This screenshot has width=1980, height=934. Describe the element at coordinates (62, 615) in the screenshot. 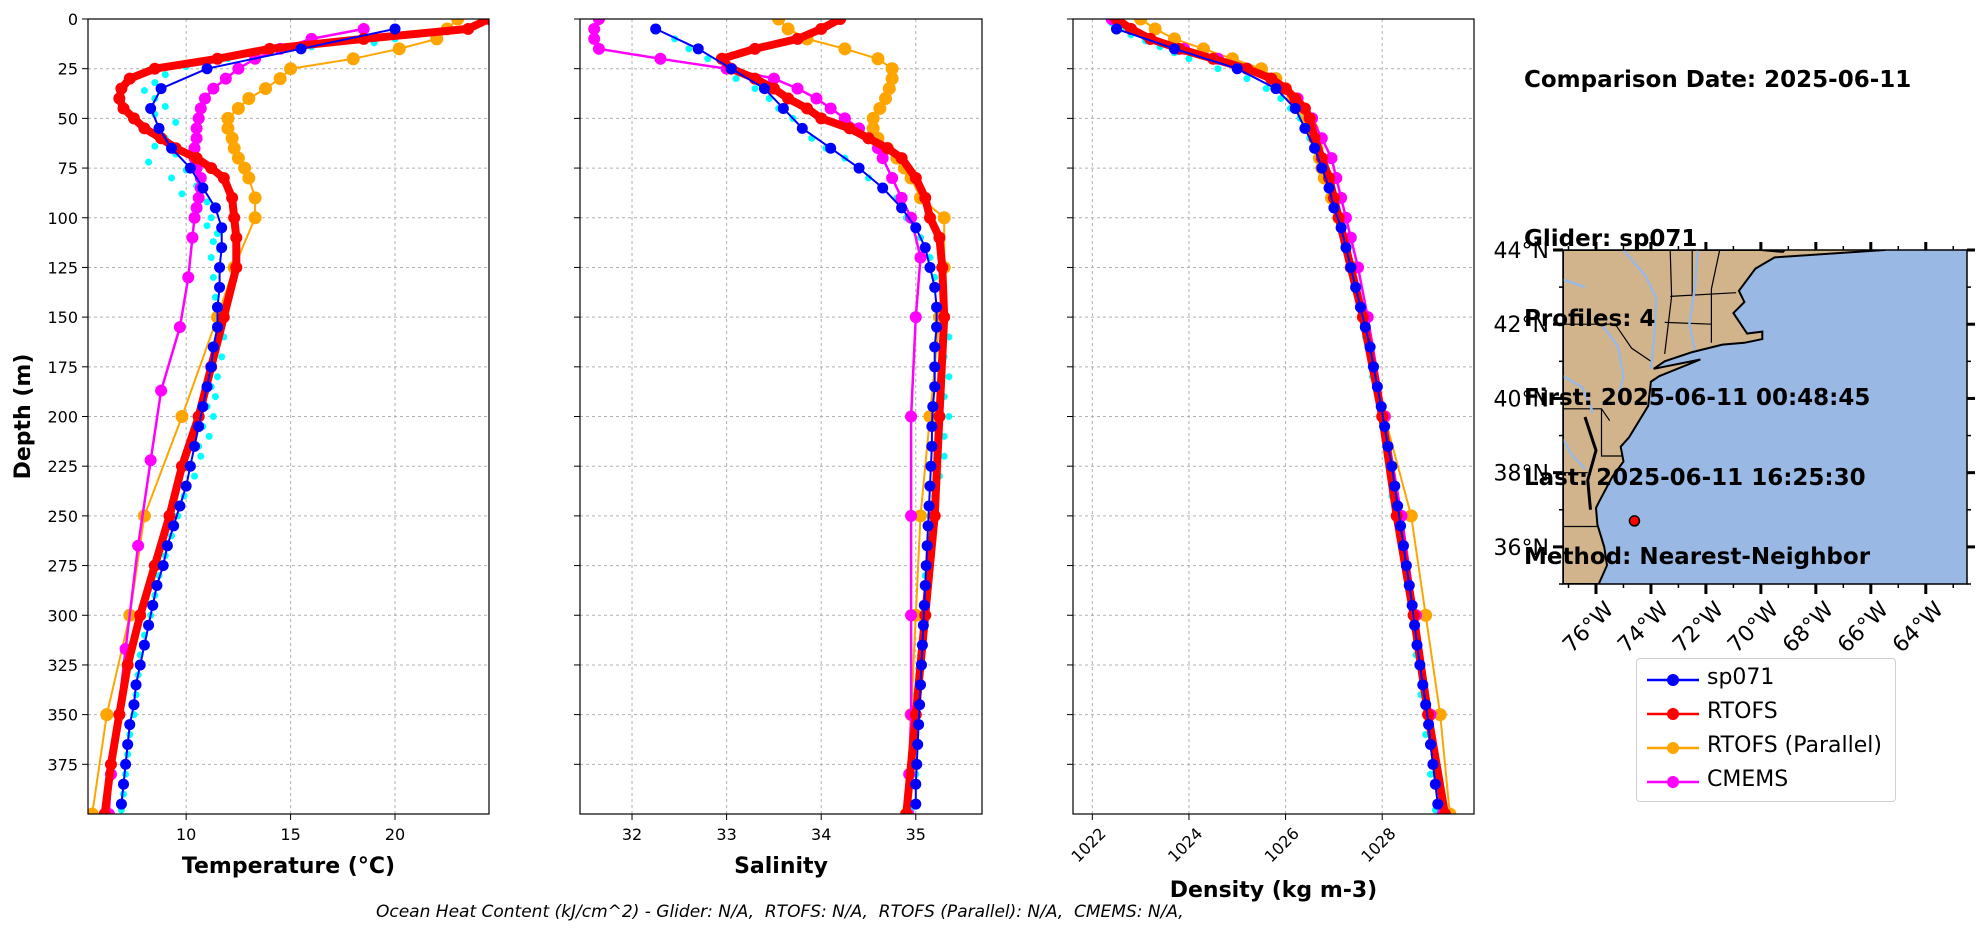

I see `y-tick-label: 300` at that location.